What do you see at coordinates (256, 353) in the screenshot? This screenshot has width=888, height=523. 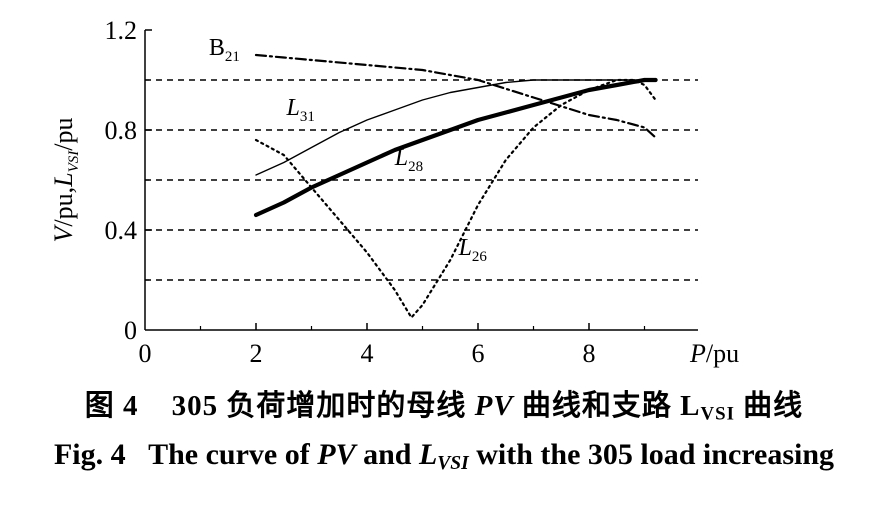 I see `x-tick-label-1: 2` at bounding box center [256, 353].